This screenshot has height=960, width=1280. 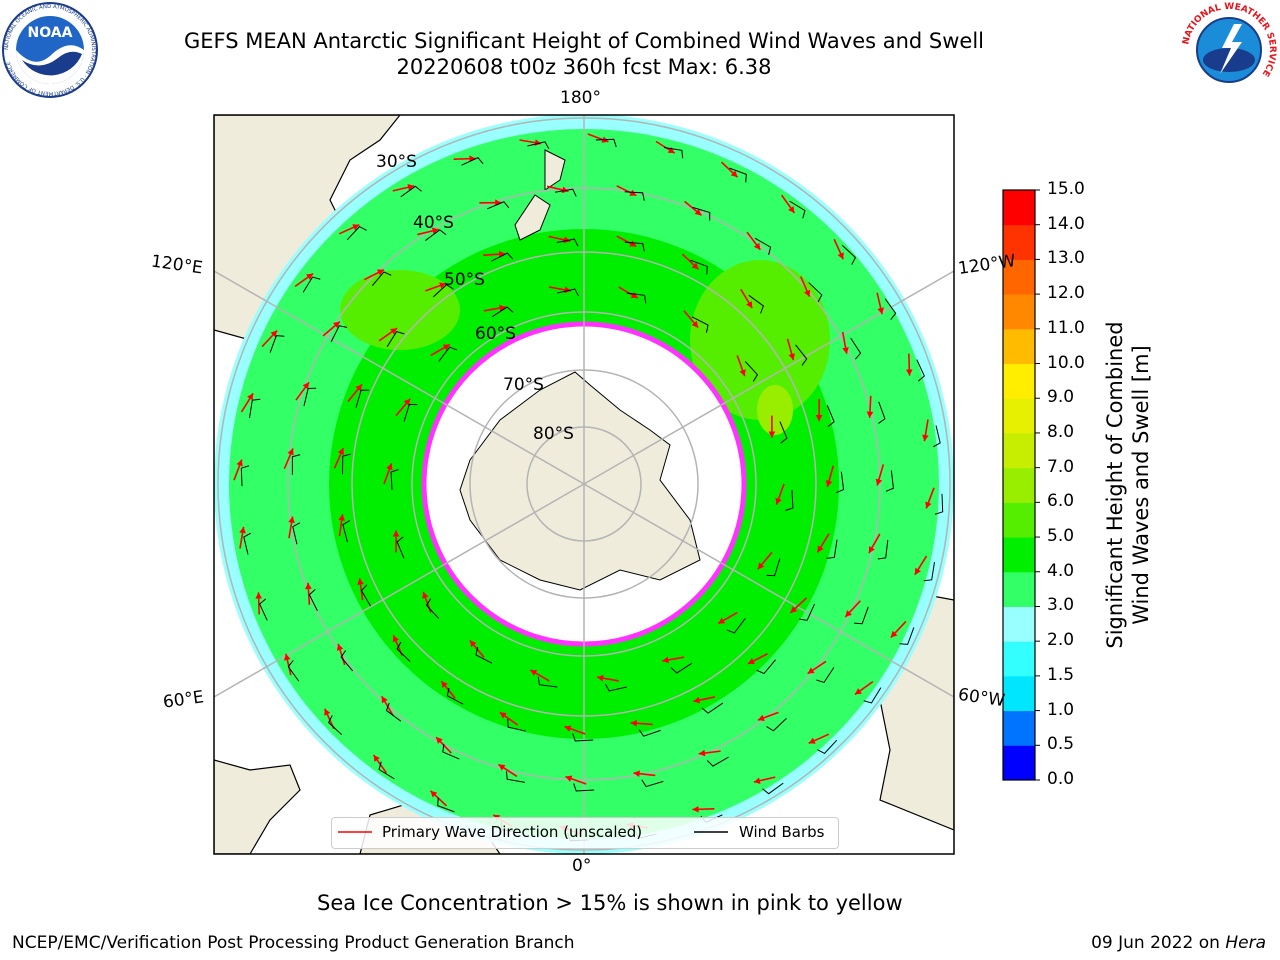 What do you see at coordinates (512, 832) in the screenshot?
I see `legend-primary-wave: Primary Wave Direction (unscaled)` at bounding box center [512, 832].